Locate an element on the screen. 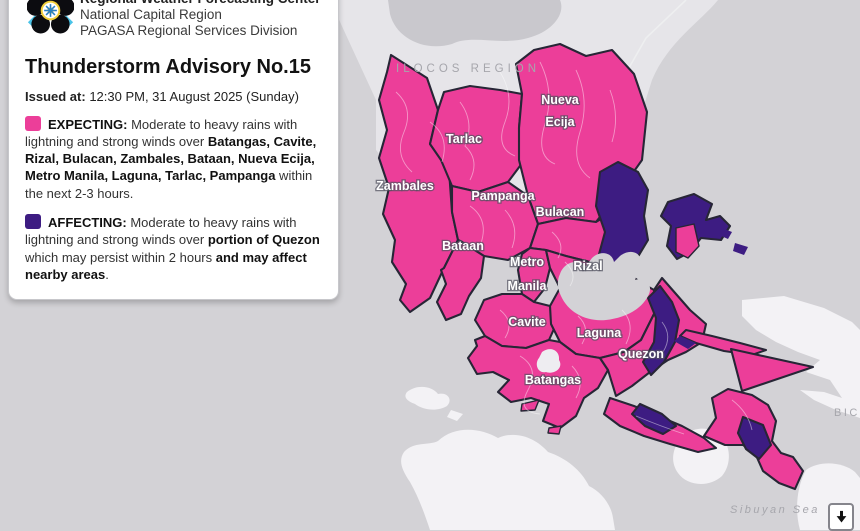 The height and width of the screenshot is (531, 860). issued-label: Issued at: is located at coordinates (55, 96).